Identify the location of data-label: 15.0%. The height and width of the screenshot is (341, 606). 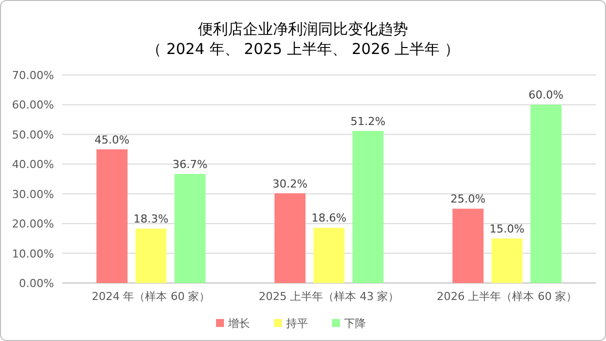
(507, 229).